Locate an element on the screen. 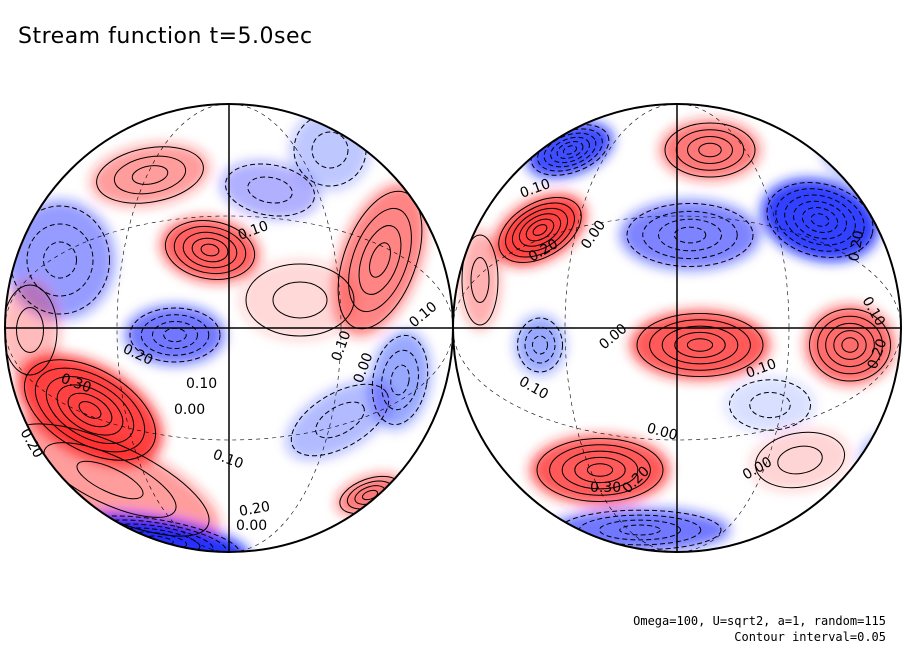  contour-interval-note: Contour interval=0.05 is located at coordinates (810, 637).